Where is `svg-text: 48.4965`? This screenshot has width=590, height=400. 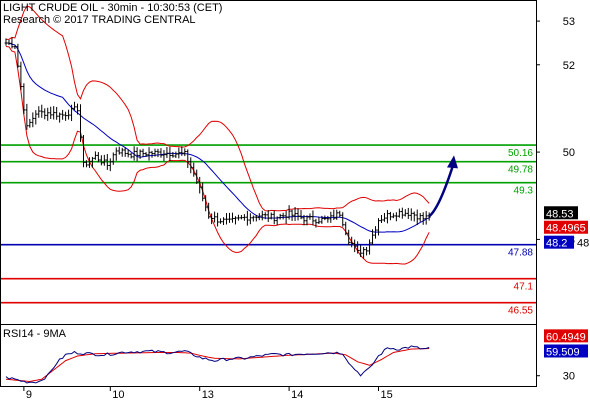
svg-text: 48.4965 is located at coordinates (566, 229).